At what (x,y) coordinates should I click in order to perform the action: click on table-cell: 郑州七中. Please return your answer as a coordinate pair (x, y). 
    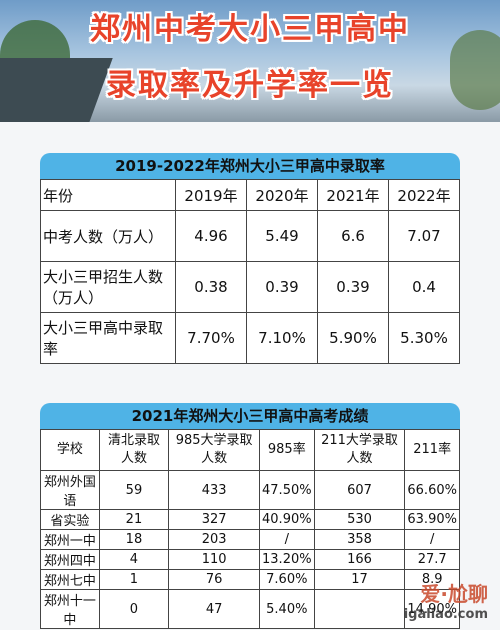
    Looking at the image, I should click on (70, 579).